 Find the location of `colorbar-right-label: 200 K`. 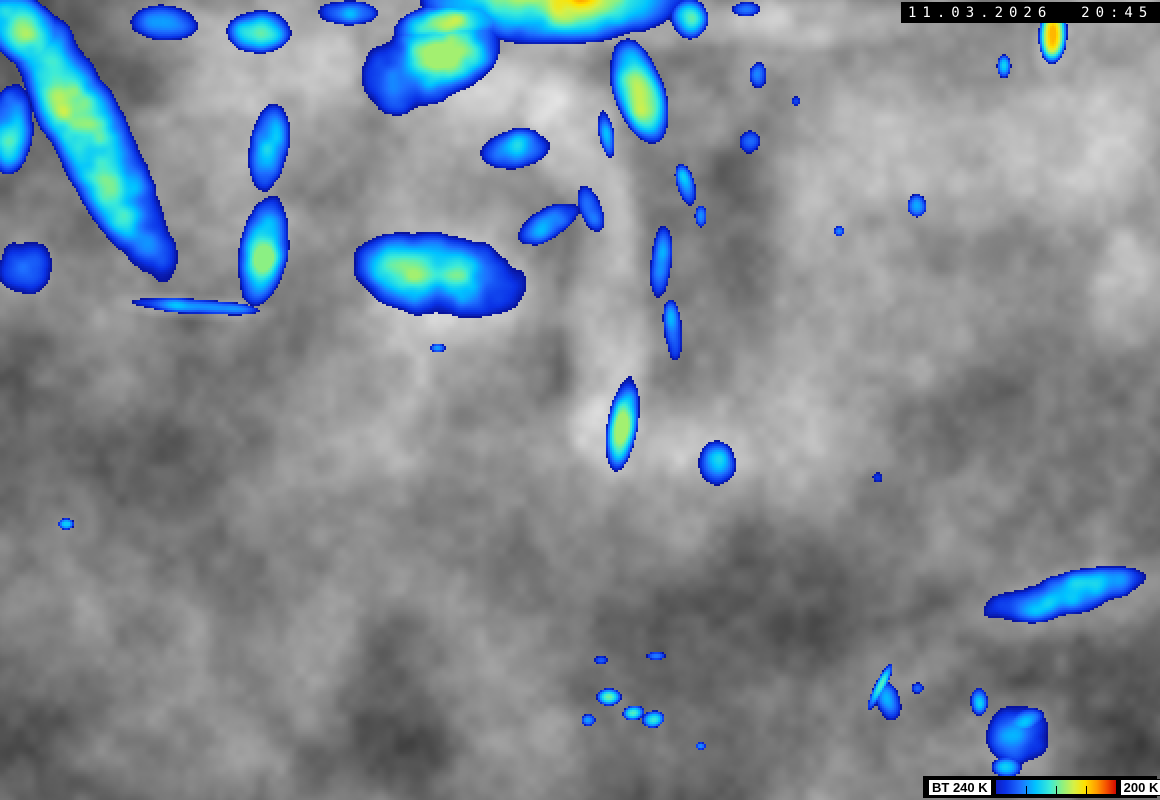

colorbar-right-label: 200 K is located at coordinates (1139, 787).